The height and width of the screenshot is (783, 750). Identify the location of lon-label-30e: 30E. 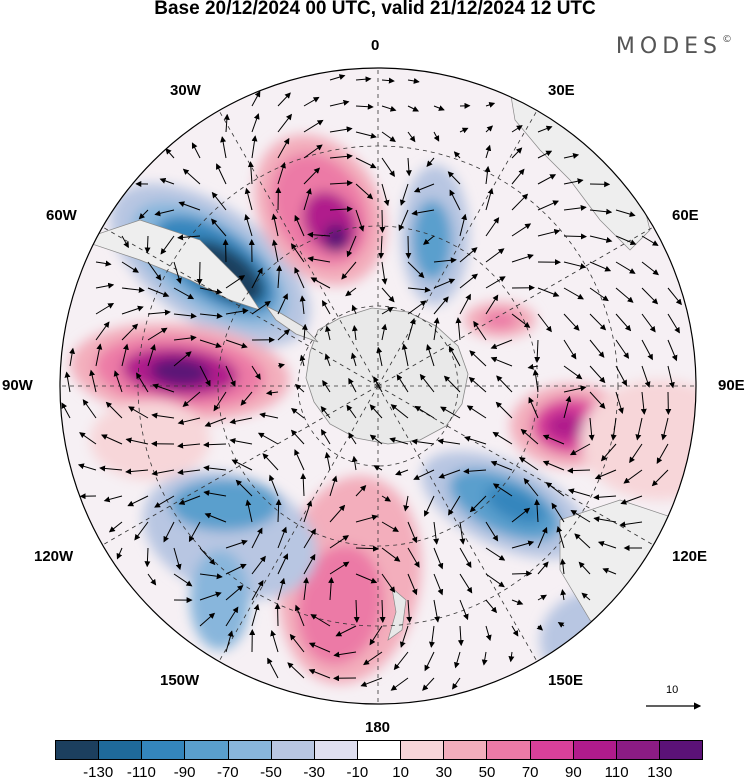
(561, 90).